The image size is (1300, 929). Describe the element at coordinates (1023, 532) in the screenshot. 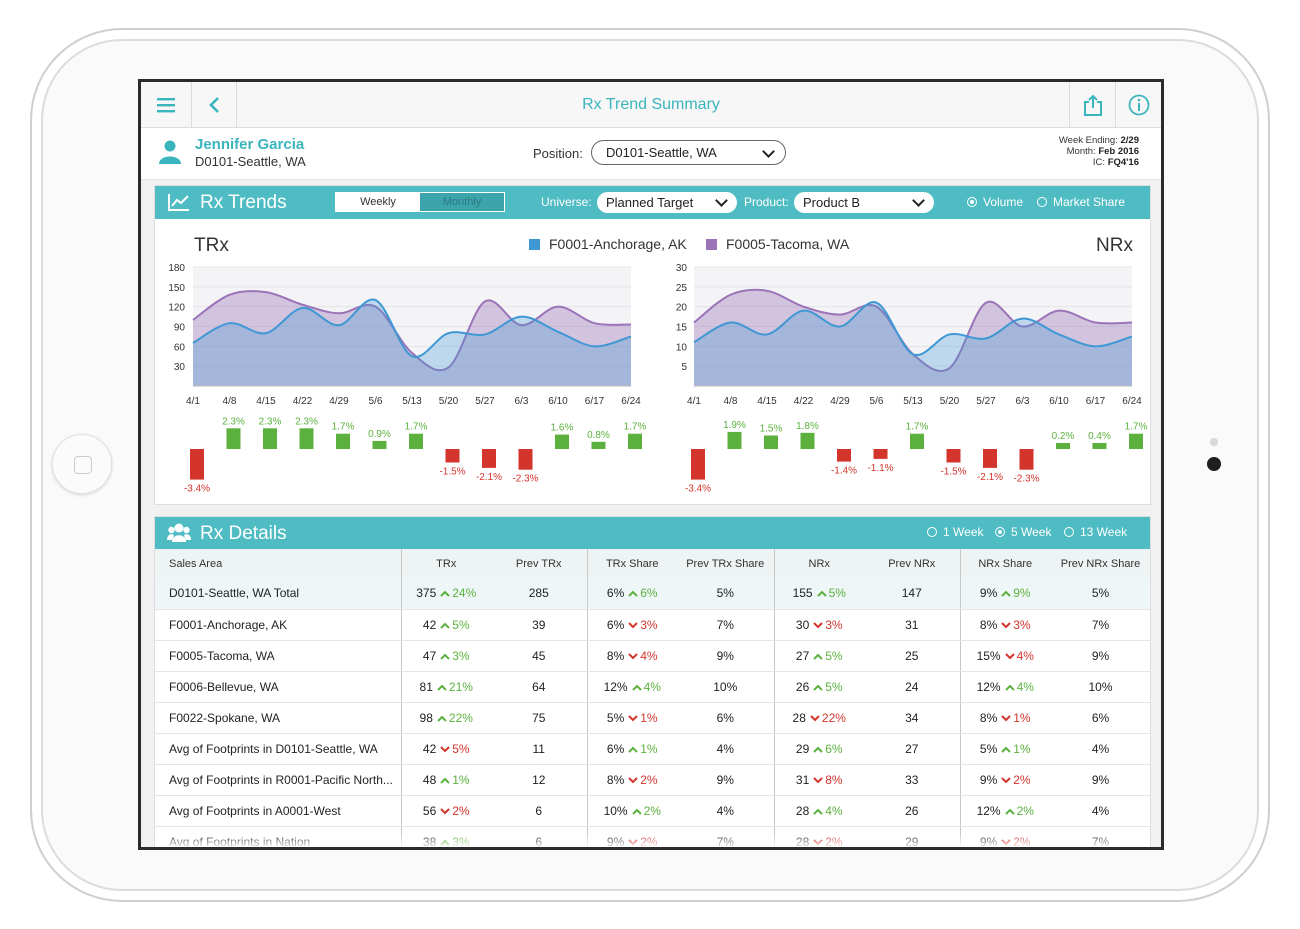

I see `radio-5-week: 5 Week` at that location.